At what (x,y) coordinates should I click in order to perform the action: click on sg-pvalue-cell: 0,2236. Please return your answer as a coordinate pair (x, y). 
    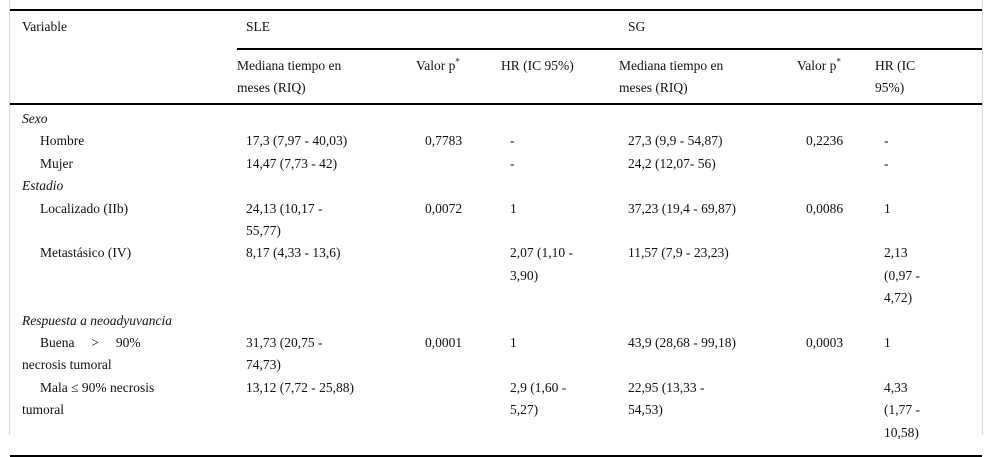
    Looking at the image, I should click on (825, 141).